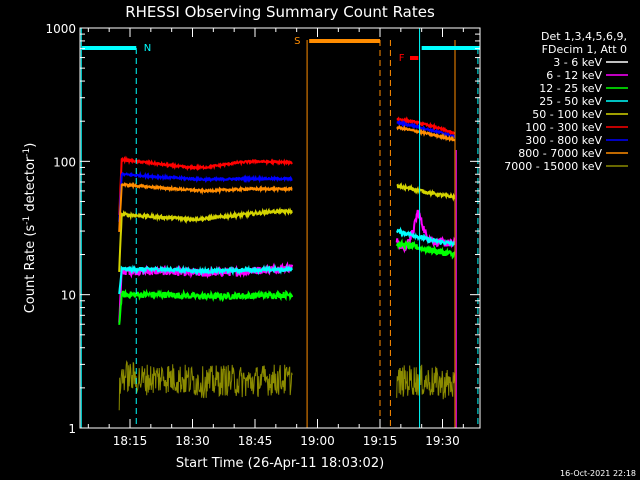 The height and width of the screenshot is (480, 640). What do you see at coordinates (442, 441) in the screenshot?
I see `x-tick-label: 19:30` at bounding box center [442, 441].